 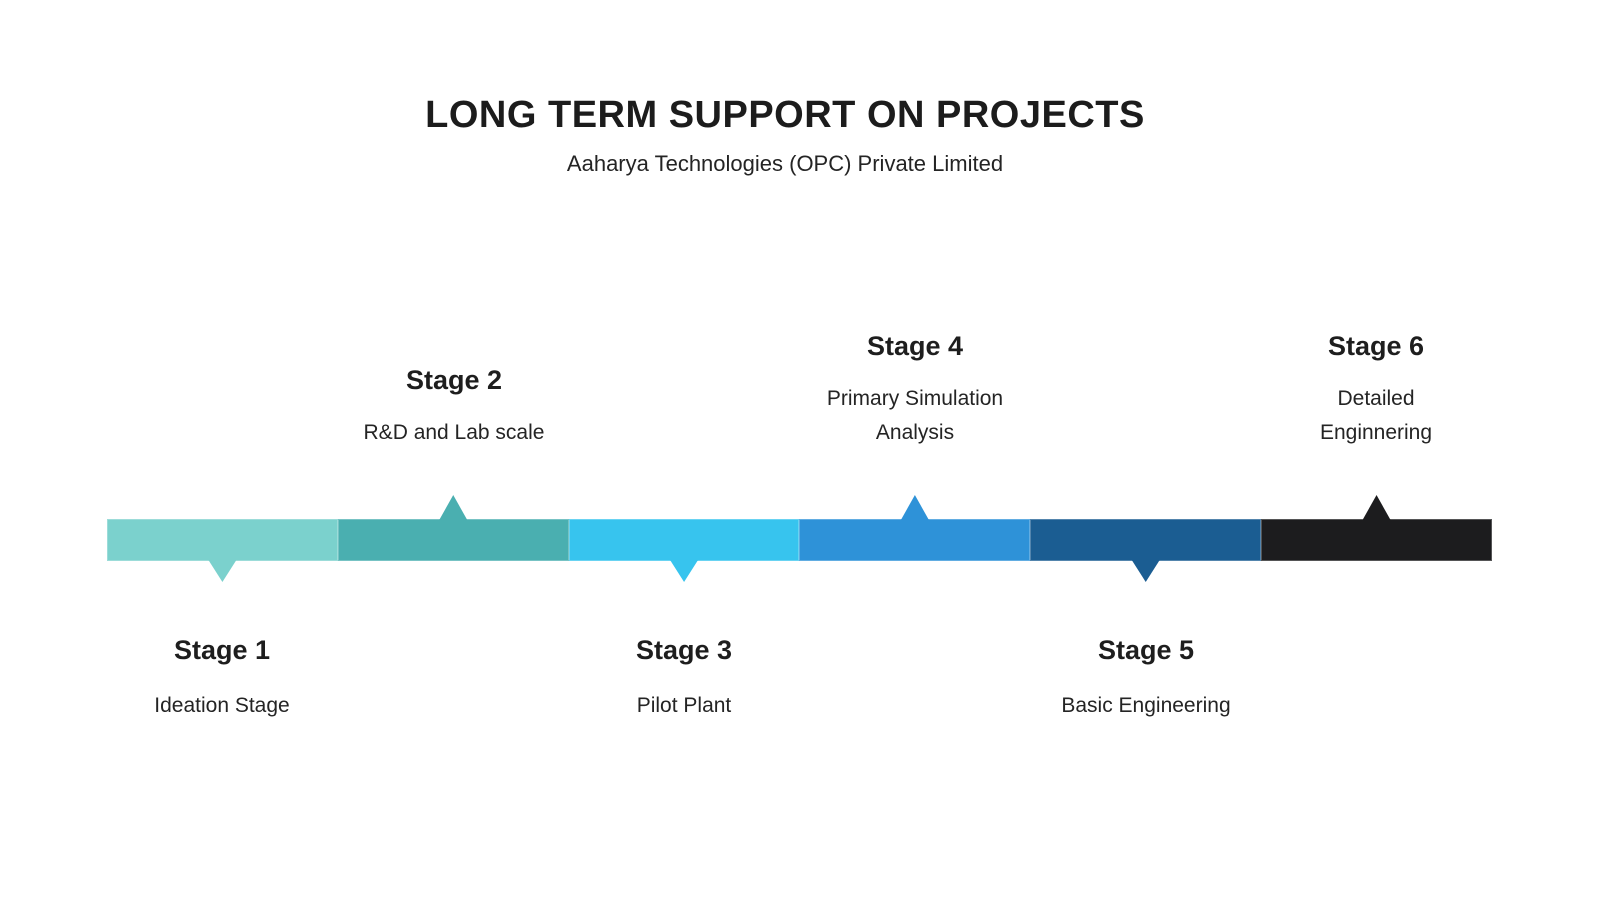 What do you see at coordinates (914, 507) in the screenshot?
I see `stage-4-arrow-up-icon` at bounding box center [914, 507].